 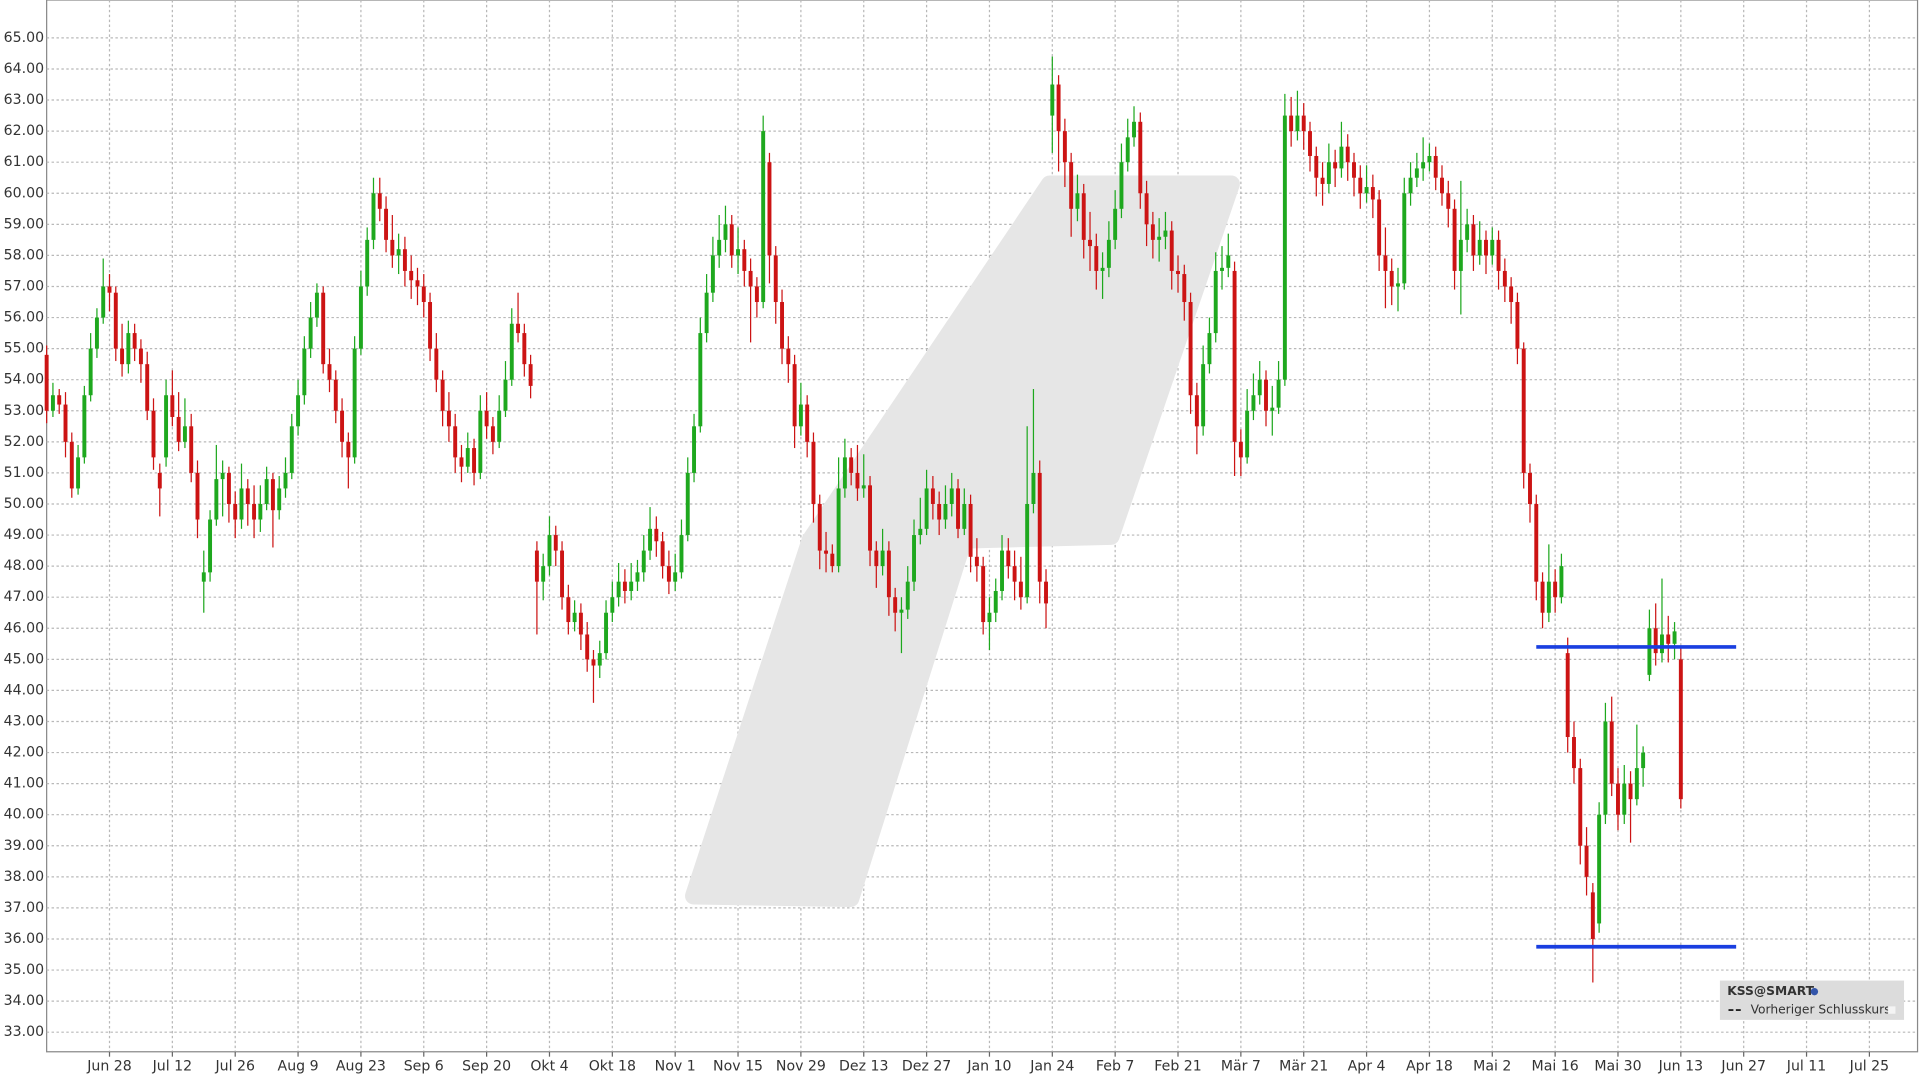 What do you see at coordinates (24, 535) in the screenshot?
I see `y-tick-label: 49.00` at bounding box center [24, 535].